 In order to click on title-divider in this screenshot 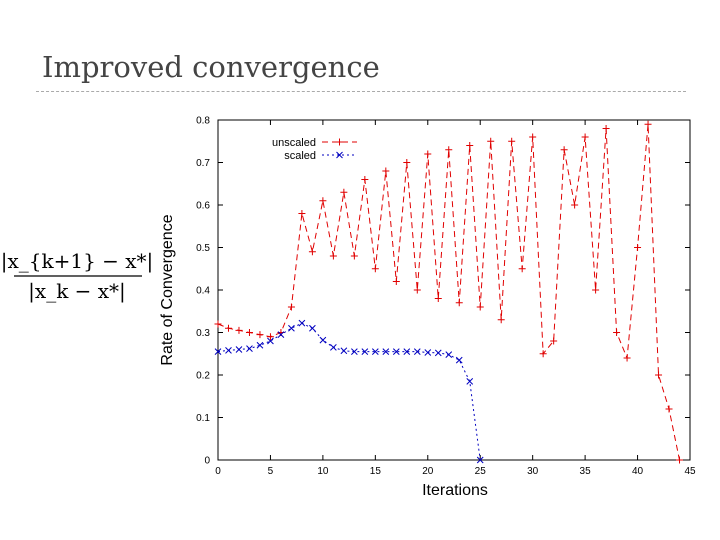, I will do `click(361, 91)`.